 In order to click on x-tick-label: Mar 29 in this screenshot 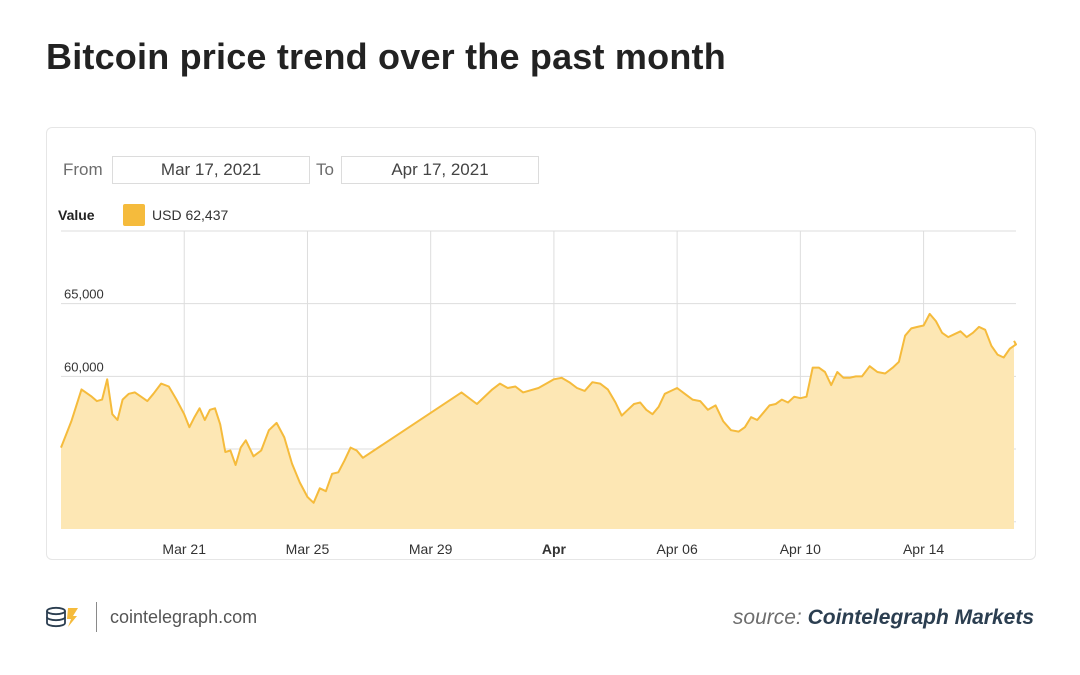, I will do `click(431, 549)`.